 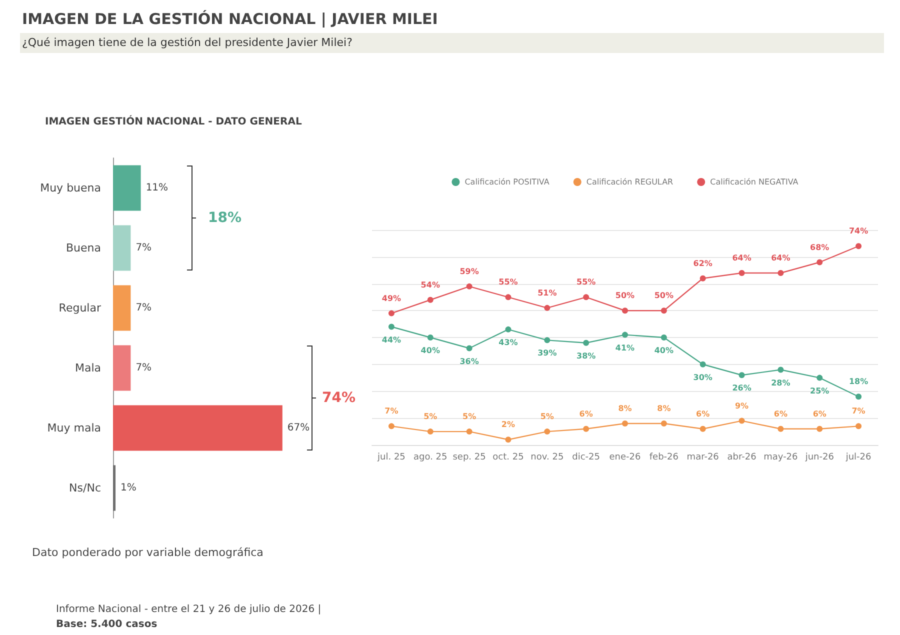 I want to click on data-label: 39%, so click(x=547, y=353).